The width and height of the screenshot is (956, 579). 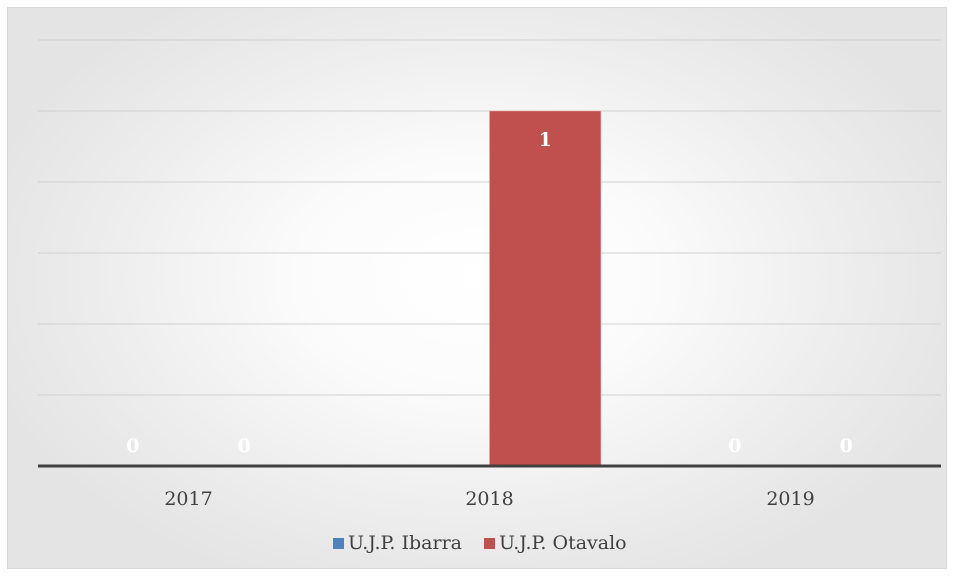 I want to click on legend-label-u-j-p-otavalo: U.J.P. Otavalo, so click(x=563, y=543).